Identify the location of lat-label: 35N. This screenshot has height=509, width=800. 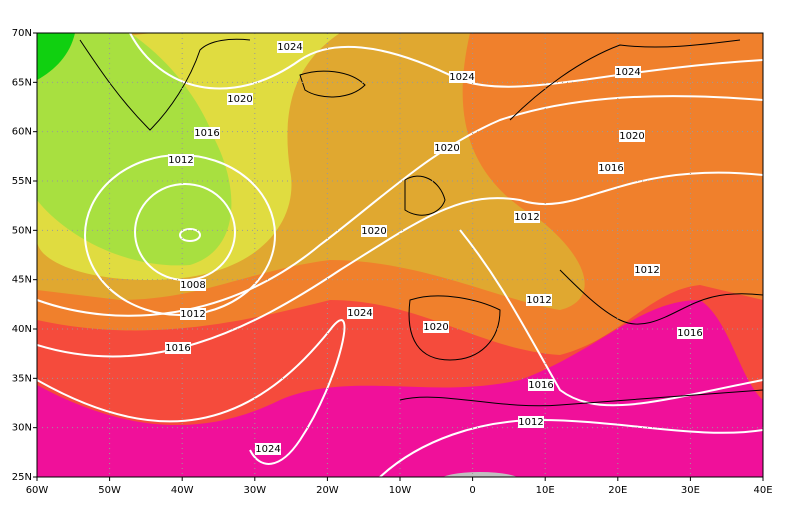
(22, 378).